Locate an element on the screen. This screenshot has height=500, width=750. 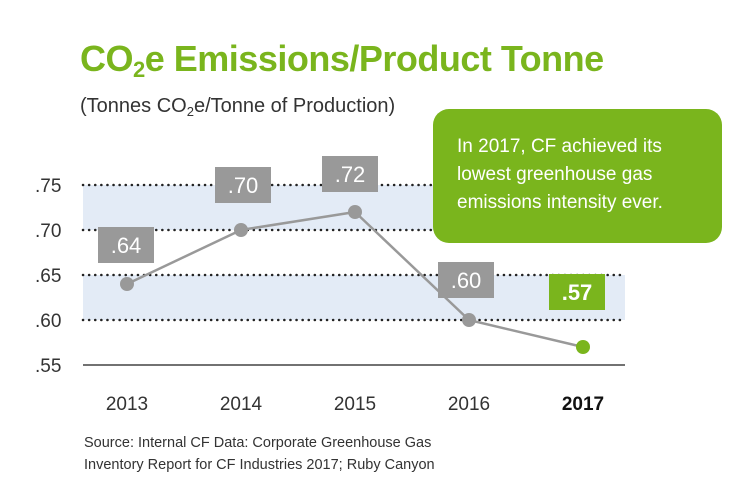
y-tick-label: .60 is located at coordinates (48, 321).